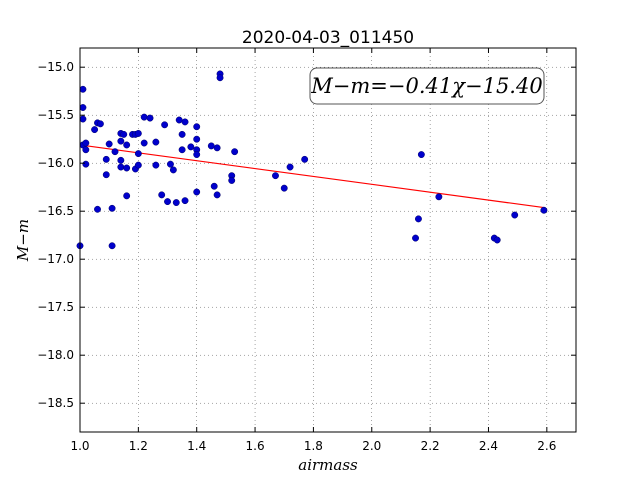 The image size is (640, 480). I want to click on y-tick-label: −15.5, so click(55, 115).